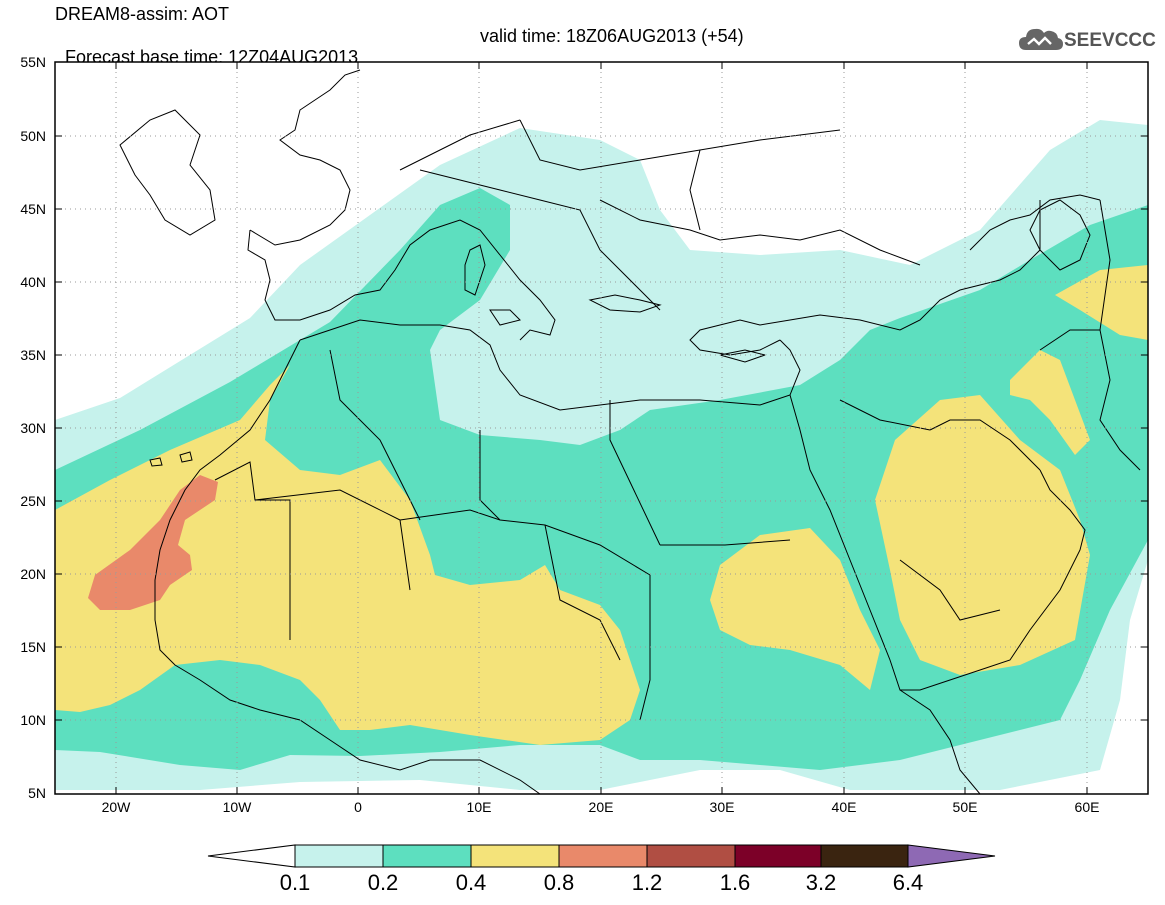  What do you see at coordinates (33, 209) in the screenshot?
I see `lat-tick-label: 45N` at bounding box center [33, 209].